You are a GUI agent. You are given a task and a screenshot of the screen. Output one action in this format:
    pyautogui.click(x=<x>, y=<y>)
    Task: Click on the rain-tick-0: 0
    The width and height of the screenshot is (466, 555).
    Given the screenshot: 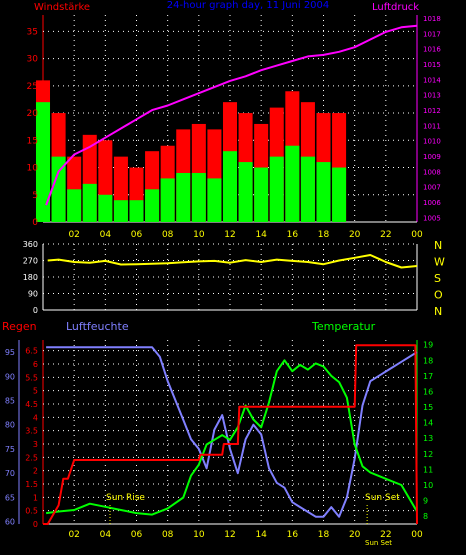 What is the action you would take?
    pyautogui.click(x=35, y=524)
    